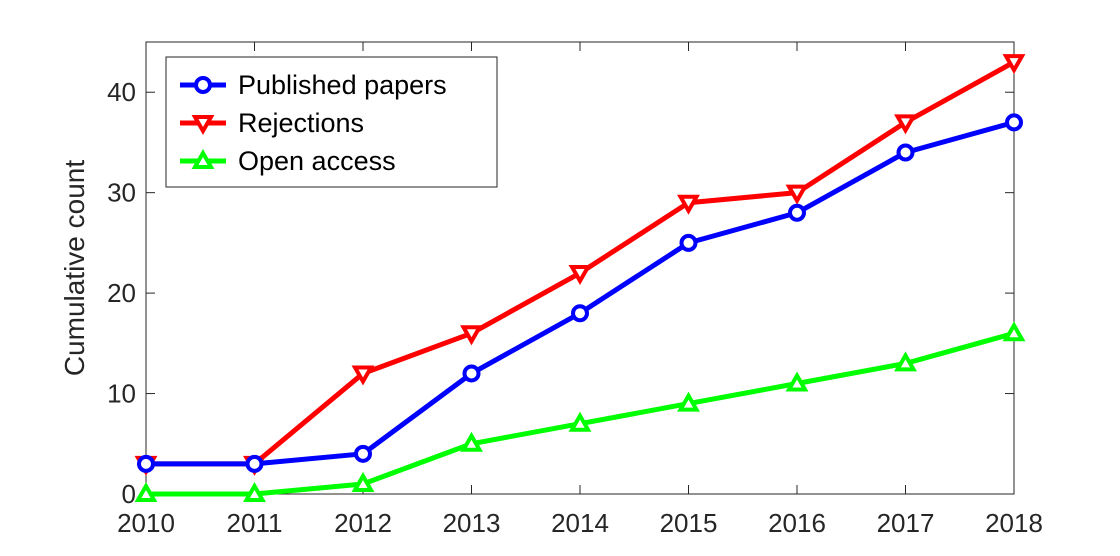 Image resolution: width=1120 pixels, height=556 pixels. What do you see at coordinates (301, 123) in the screenshot?
I see `legend-label: Rejections` at bounding box center [301, 123].